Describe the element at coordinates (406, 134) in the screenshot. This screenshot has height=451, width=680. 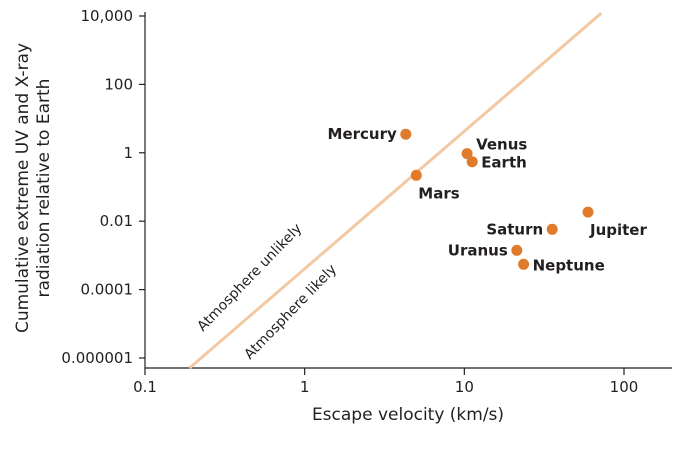
I see `point-mercury` at that location.